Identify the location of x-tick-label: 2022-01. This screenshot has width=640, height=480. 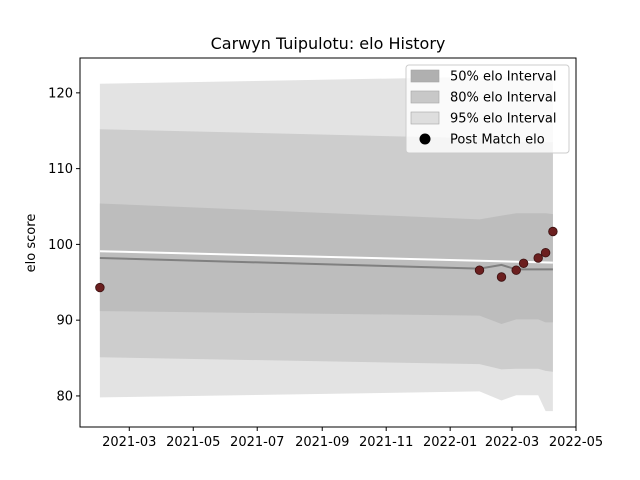
(450, 442).